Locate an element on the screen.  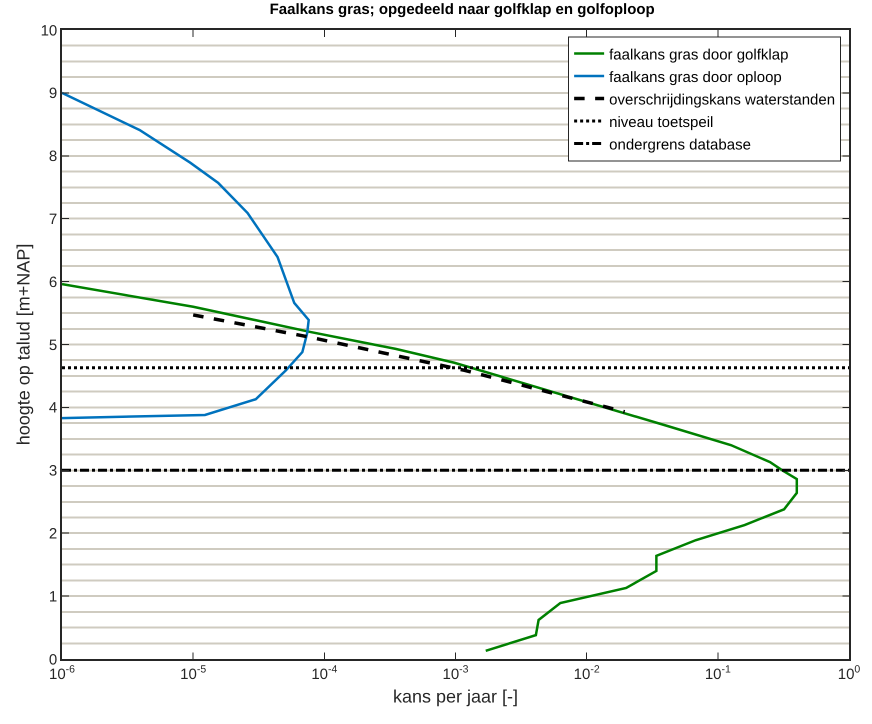
y-tick-label: 9 is located at coordinates (53, 93).